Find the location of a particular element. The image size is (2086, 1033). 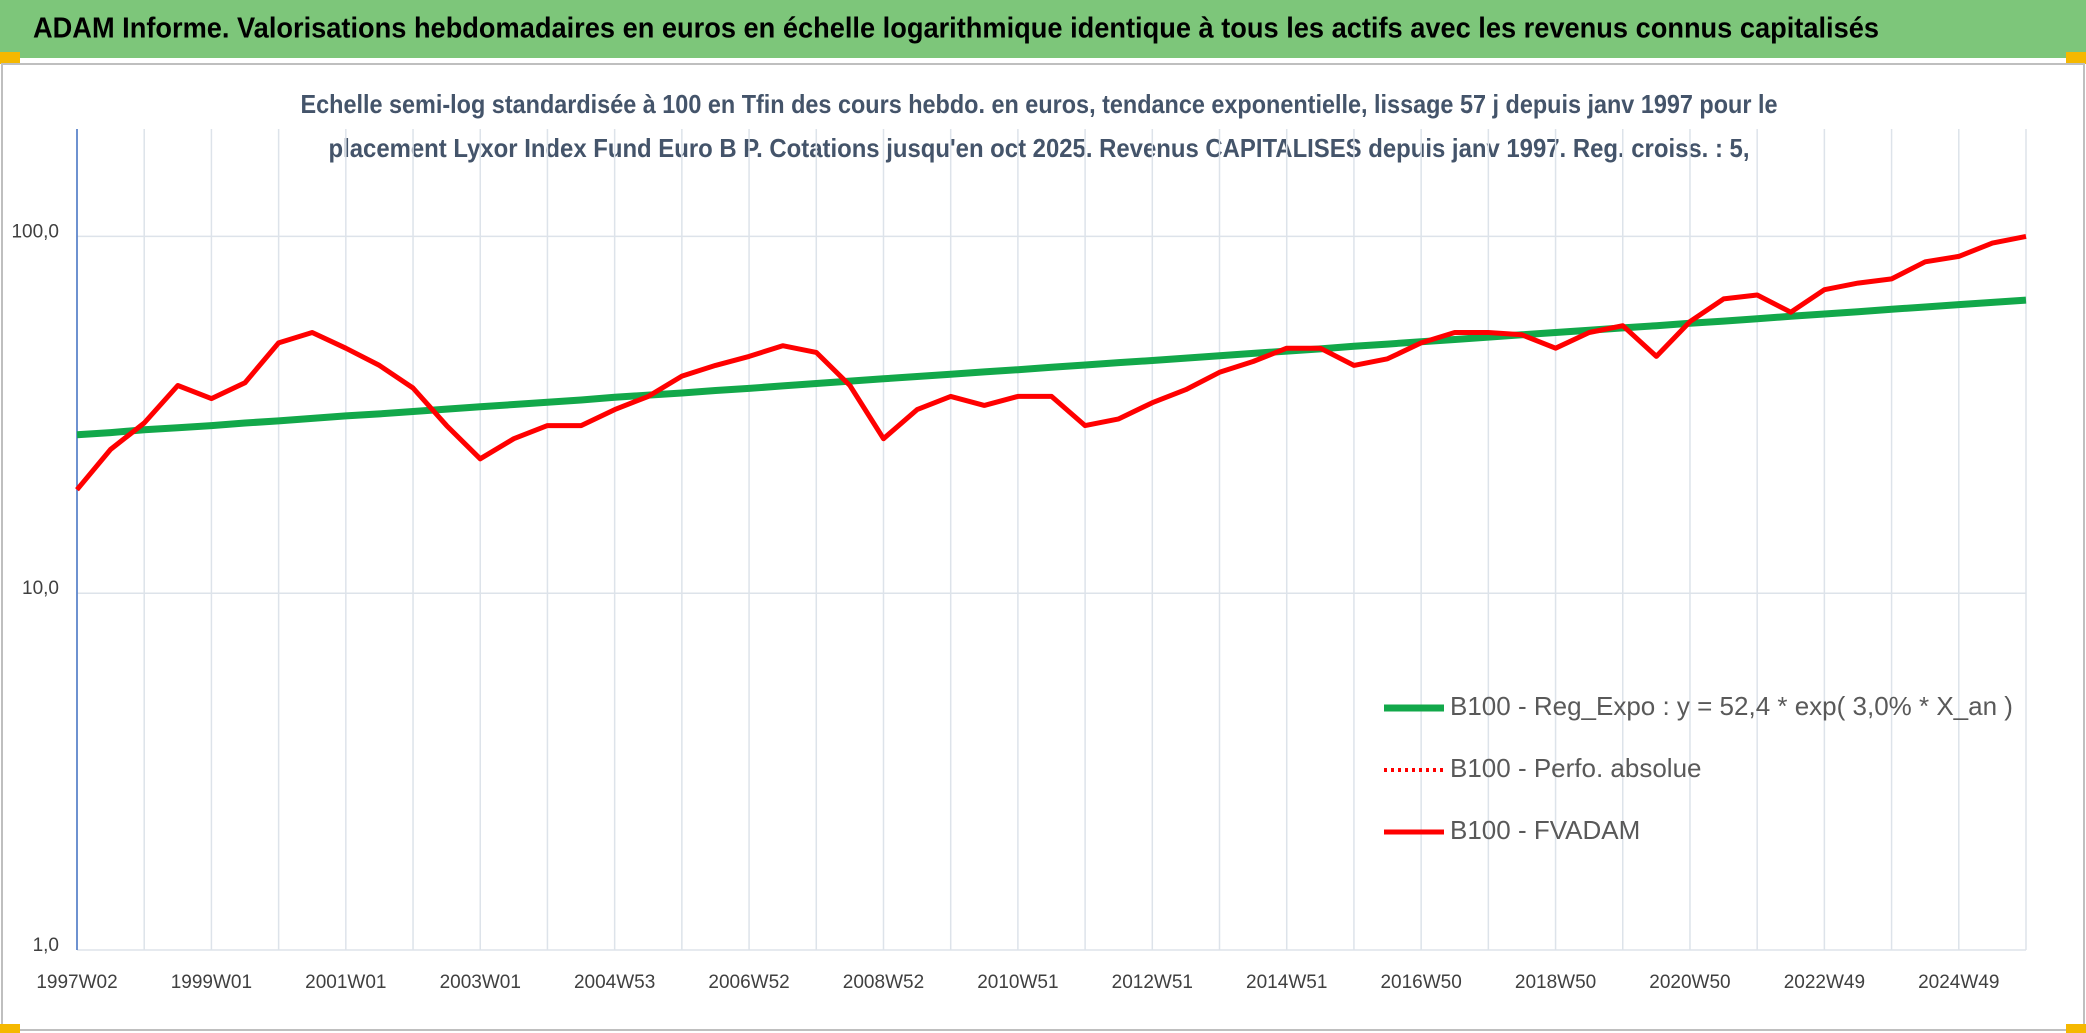

x-tick-label: 2004W53 is located at coordinates (614, 982).